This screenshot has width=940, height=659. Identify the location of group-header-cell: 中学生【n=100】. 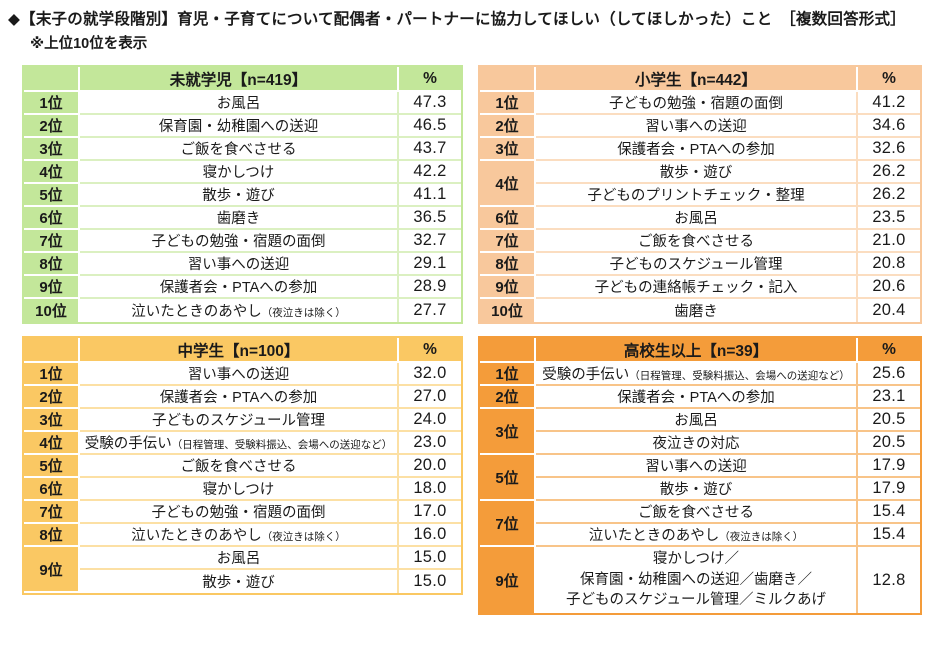
(239, 350).